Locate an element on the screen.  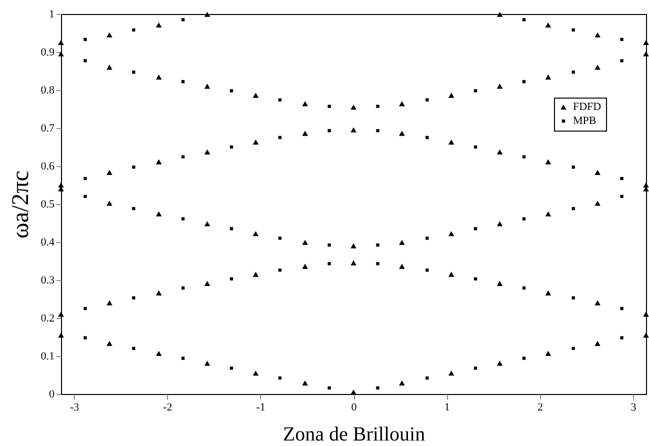
x-tick-label: -3 is located at coordinates (75, 408).